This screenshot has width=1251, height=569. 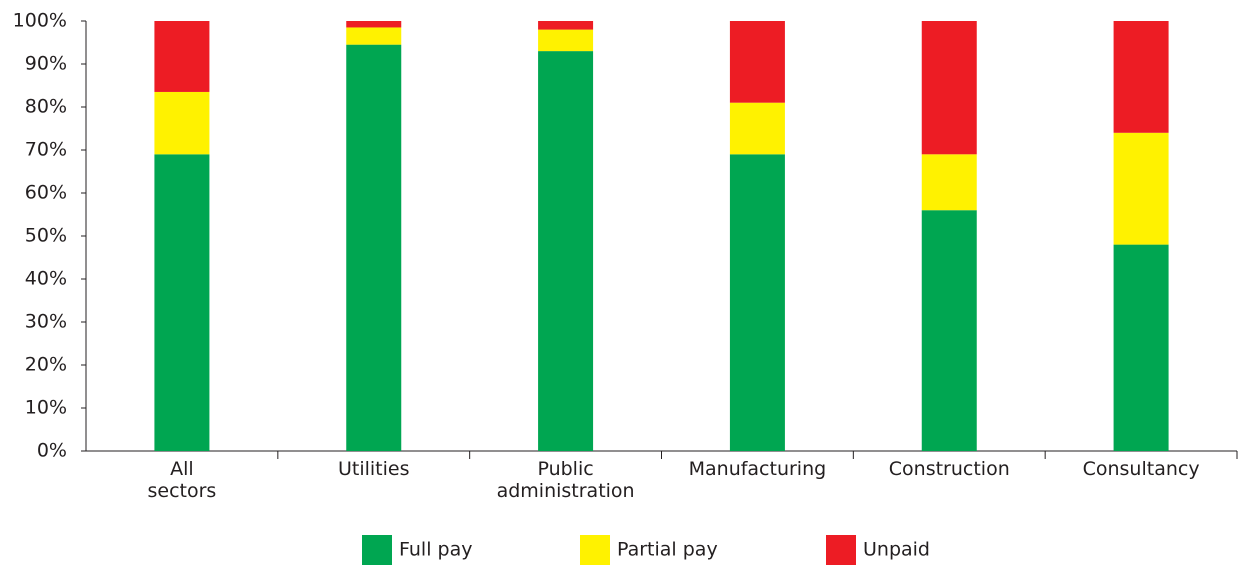 What do you see at coordinates (46, 408) in the screenshot?
I see `y-tick-label: 10%` at bounding box center [46, 408].